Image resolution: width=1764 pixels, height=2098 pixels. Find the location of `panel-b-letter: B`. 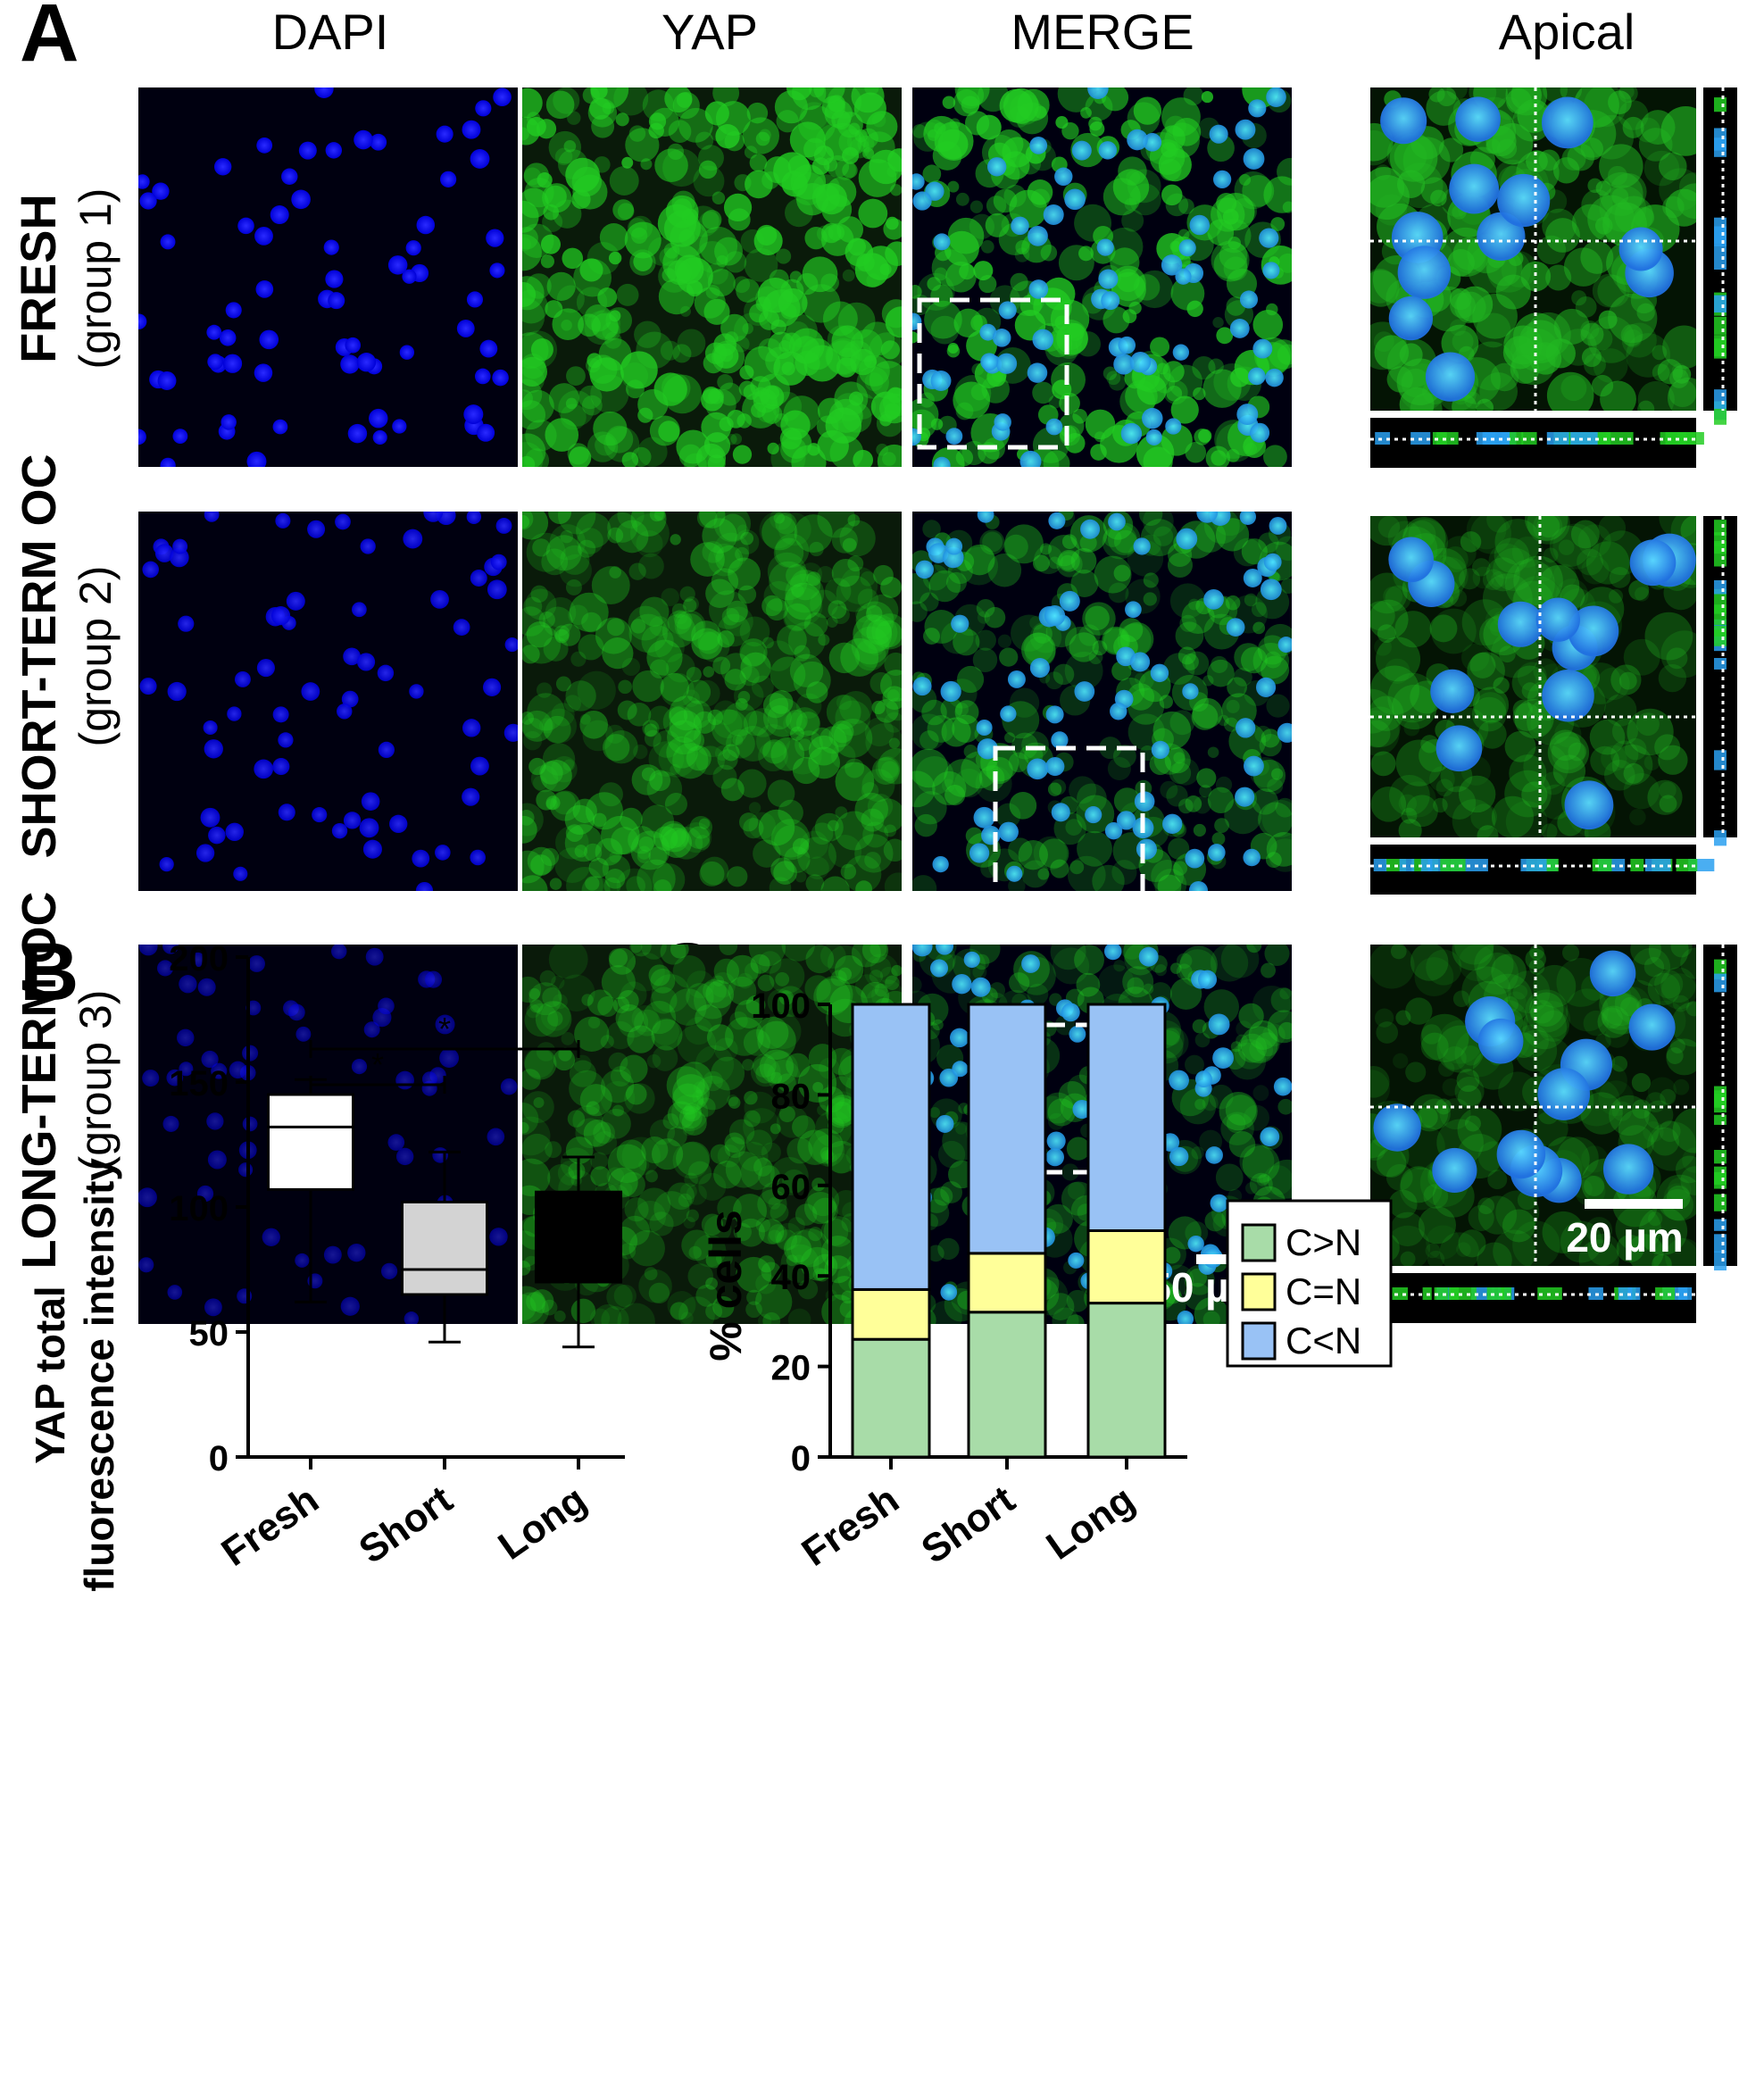

panel-b-letter: B is located at coordinates (49, 972).